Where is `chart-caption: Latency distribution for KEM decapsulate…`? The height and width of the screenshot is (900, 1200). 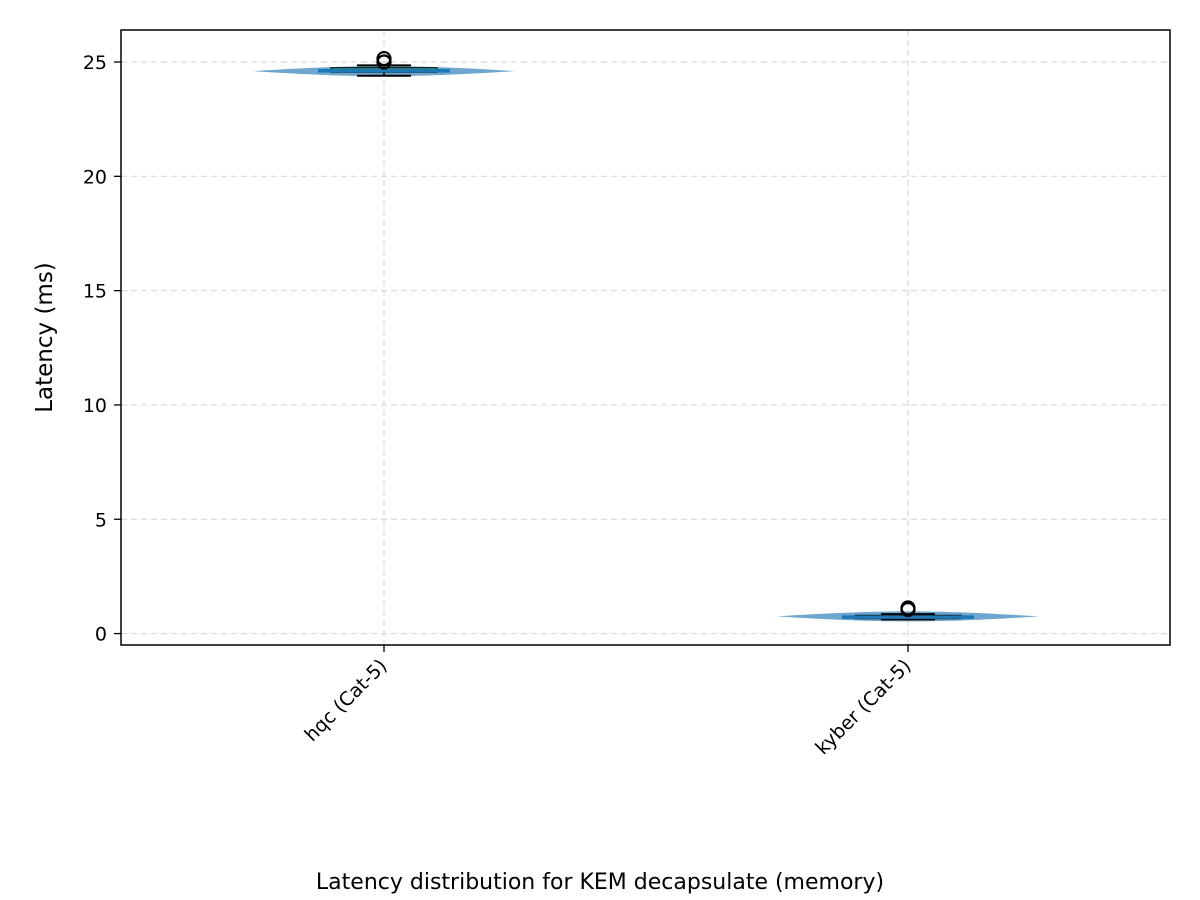 chart-caption: Latency distribution for KEM decapsulate… is located at coordinates (600, 882).